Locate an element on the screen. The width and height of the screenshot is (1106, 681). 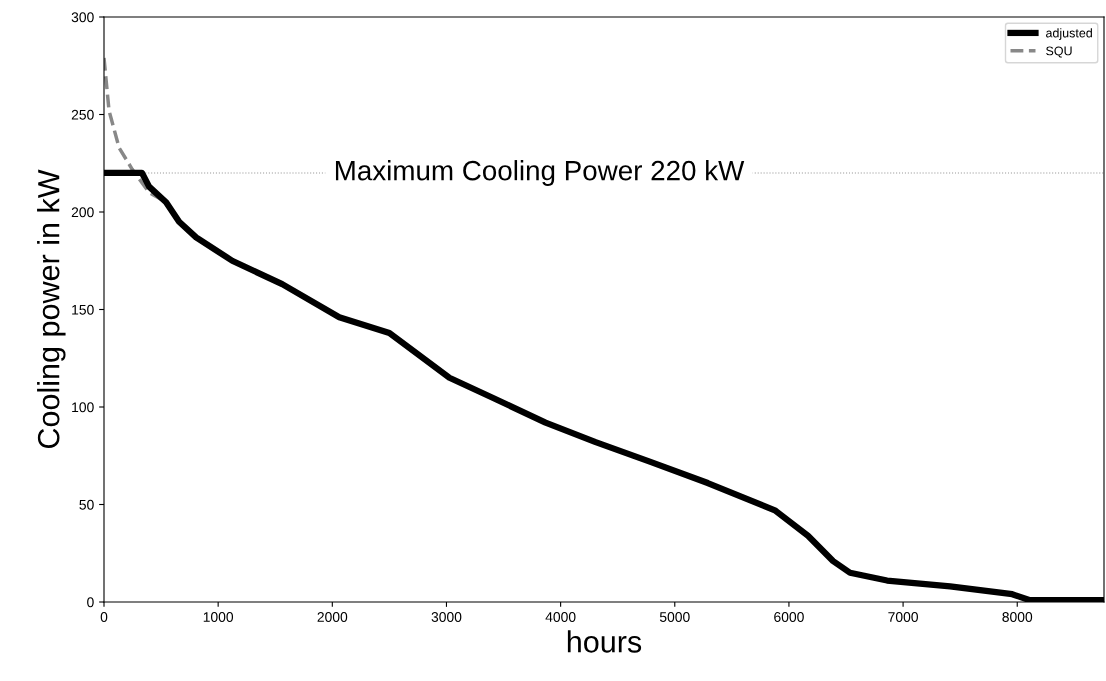
x-tick-label: 0 is located at coordinates (104, 617).